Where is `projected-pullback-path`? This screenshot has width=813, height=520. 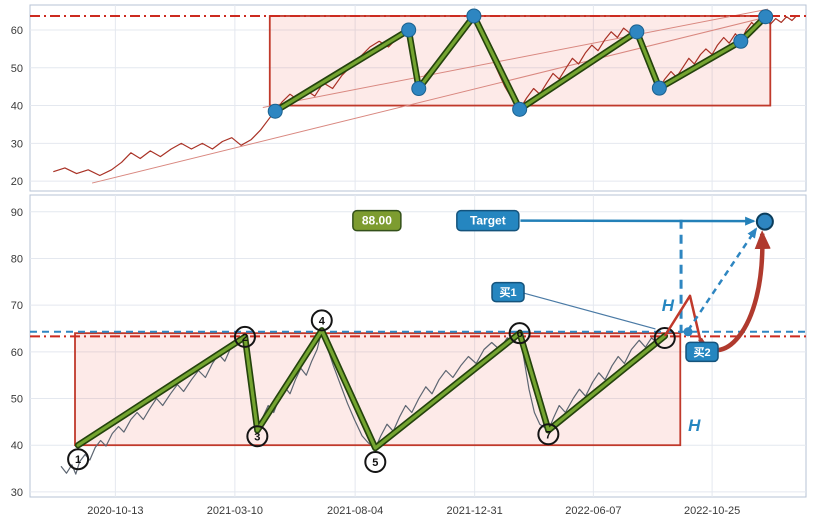
projected-pullback-path is located at coordinates (682, 317).